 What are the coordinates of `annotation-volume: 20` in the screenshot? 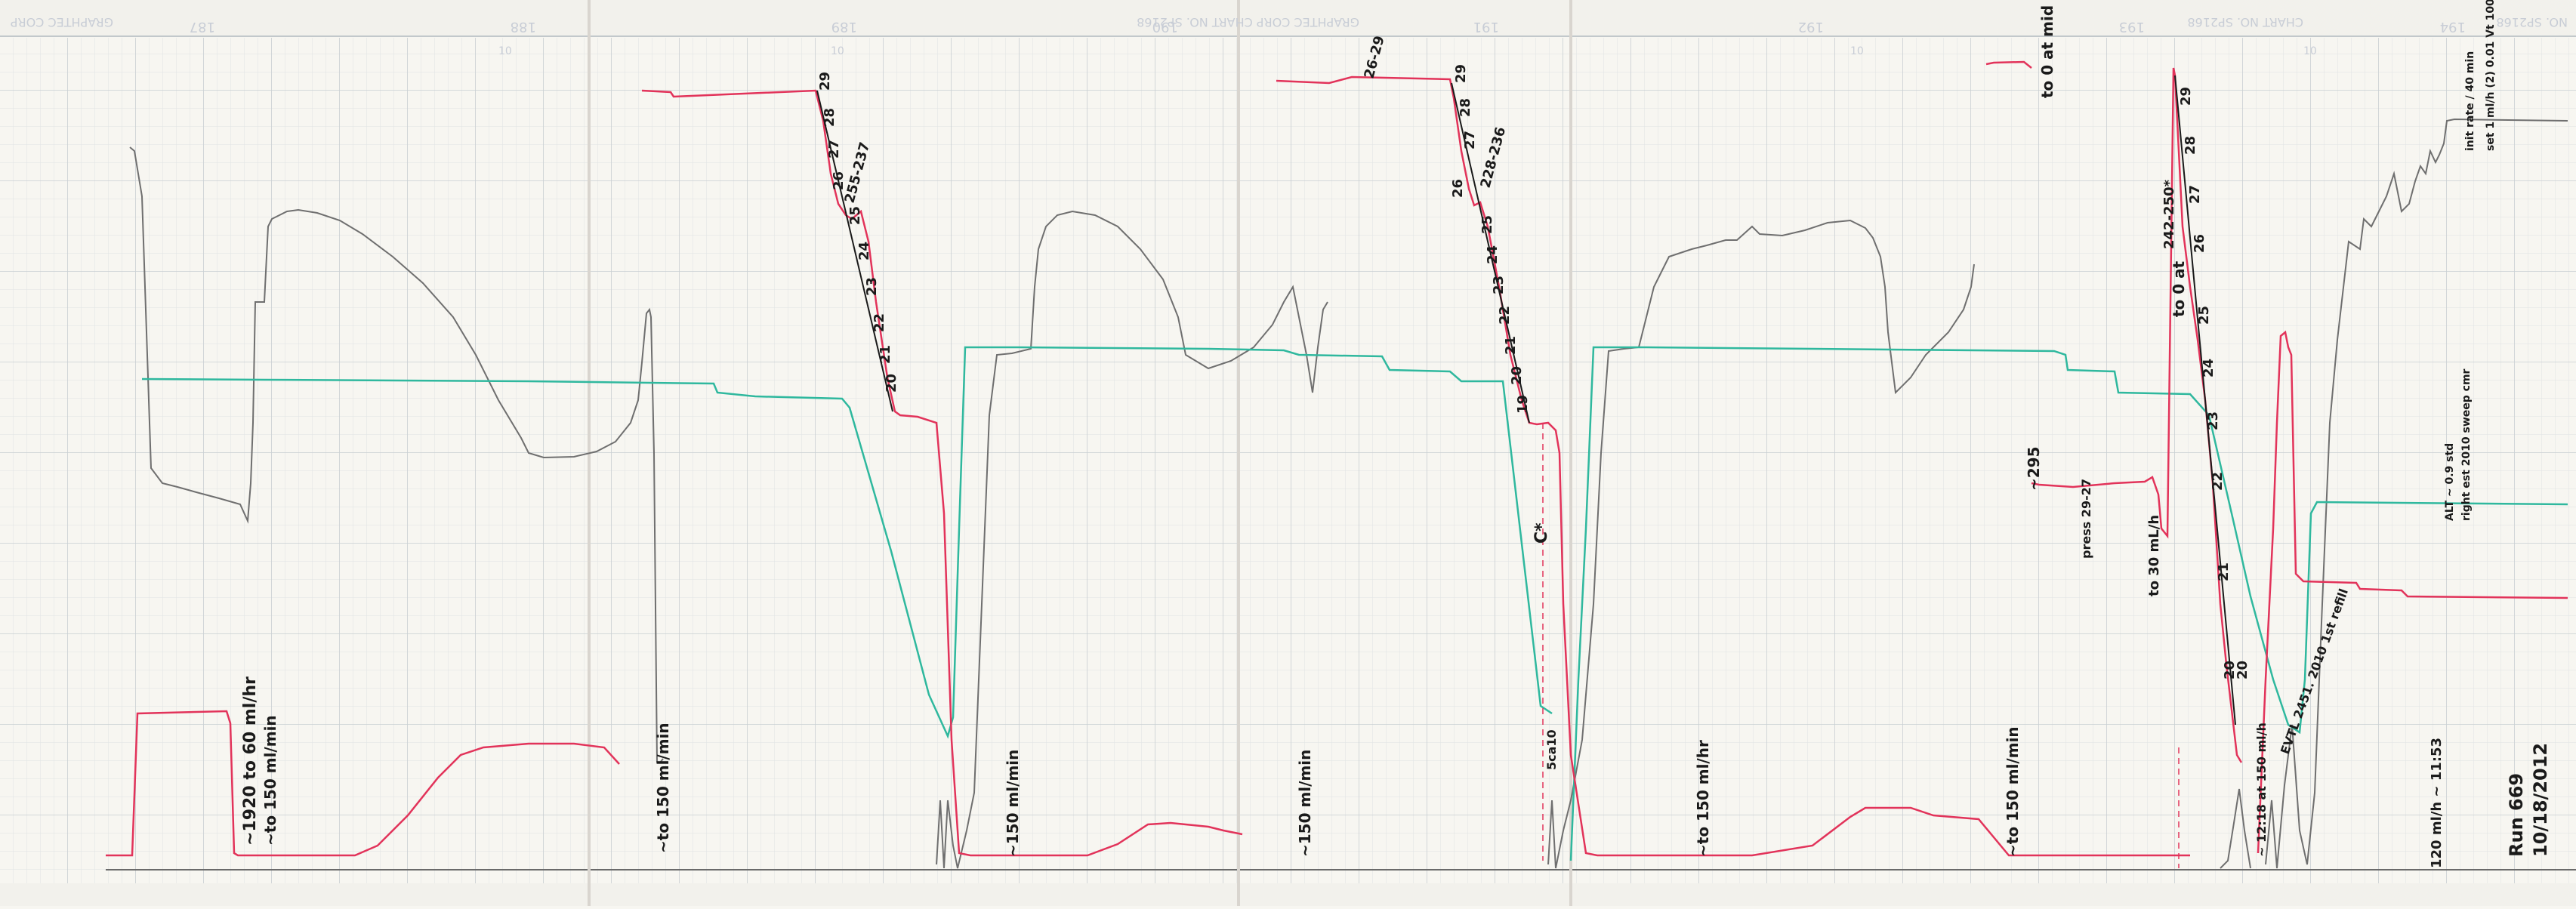 It's located at (2243, 670).